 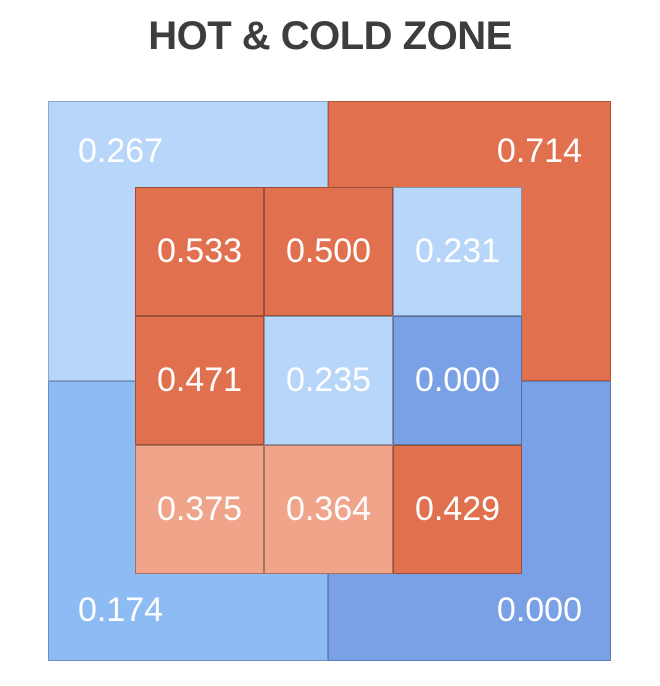 What do you see at coordinates (457, 251) in the screenshot?
I see `zone-cell-r1-c3: 0.231` at bounding box center [457, 251].